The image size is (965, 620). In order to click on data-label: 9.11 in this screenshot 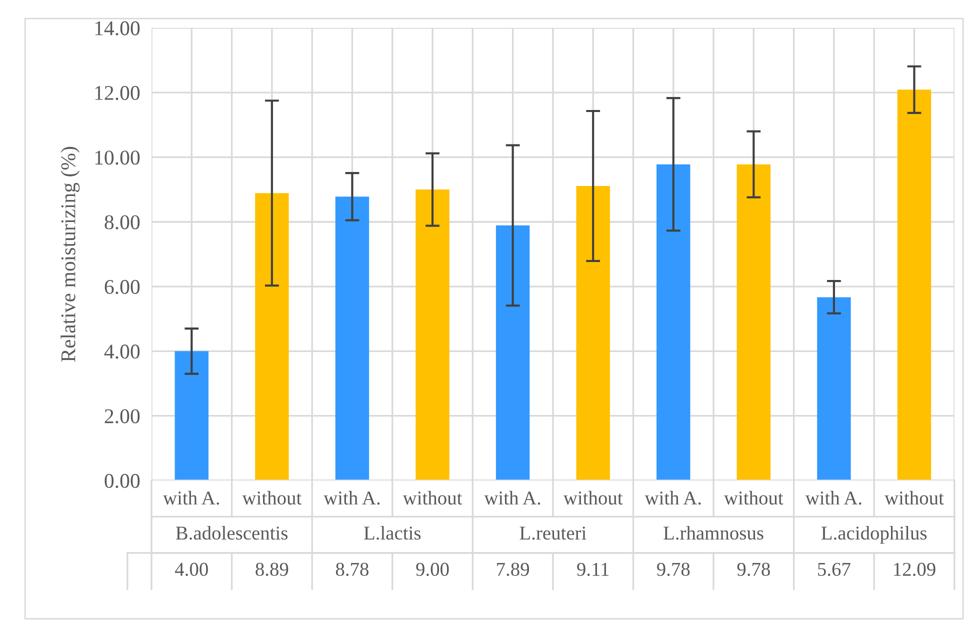, I will do `click(593, 569)`.